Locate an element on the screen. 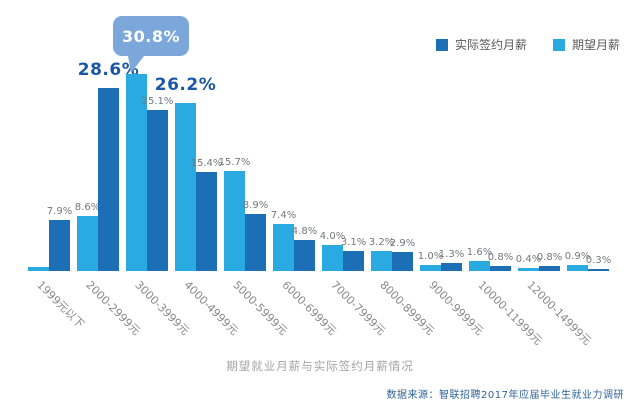  bar-group: 8.6% 28.6% 2000-2999元 is located at coordinates (109, 199).